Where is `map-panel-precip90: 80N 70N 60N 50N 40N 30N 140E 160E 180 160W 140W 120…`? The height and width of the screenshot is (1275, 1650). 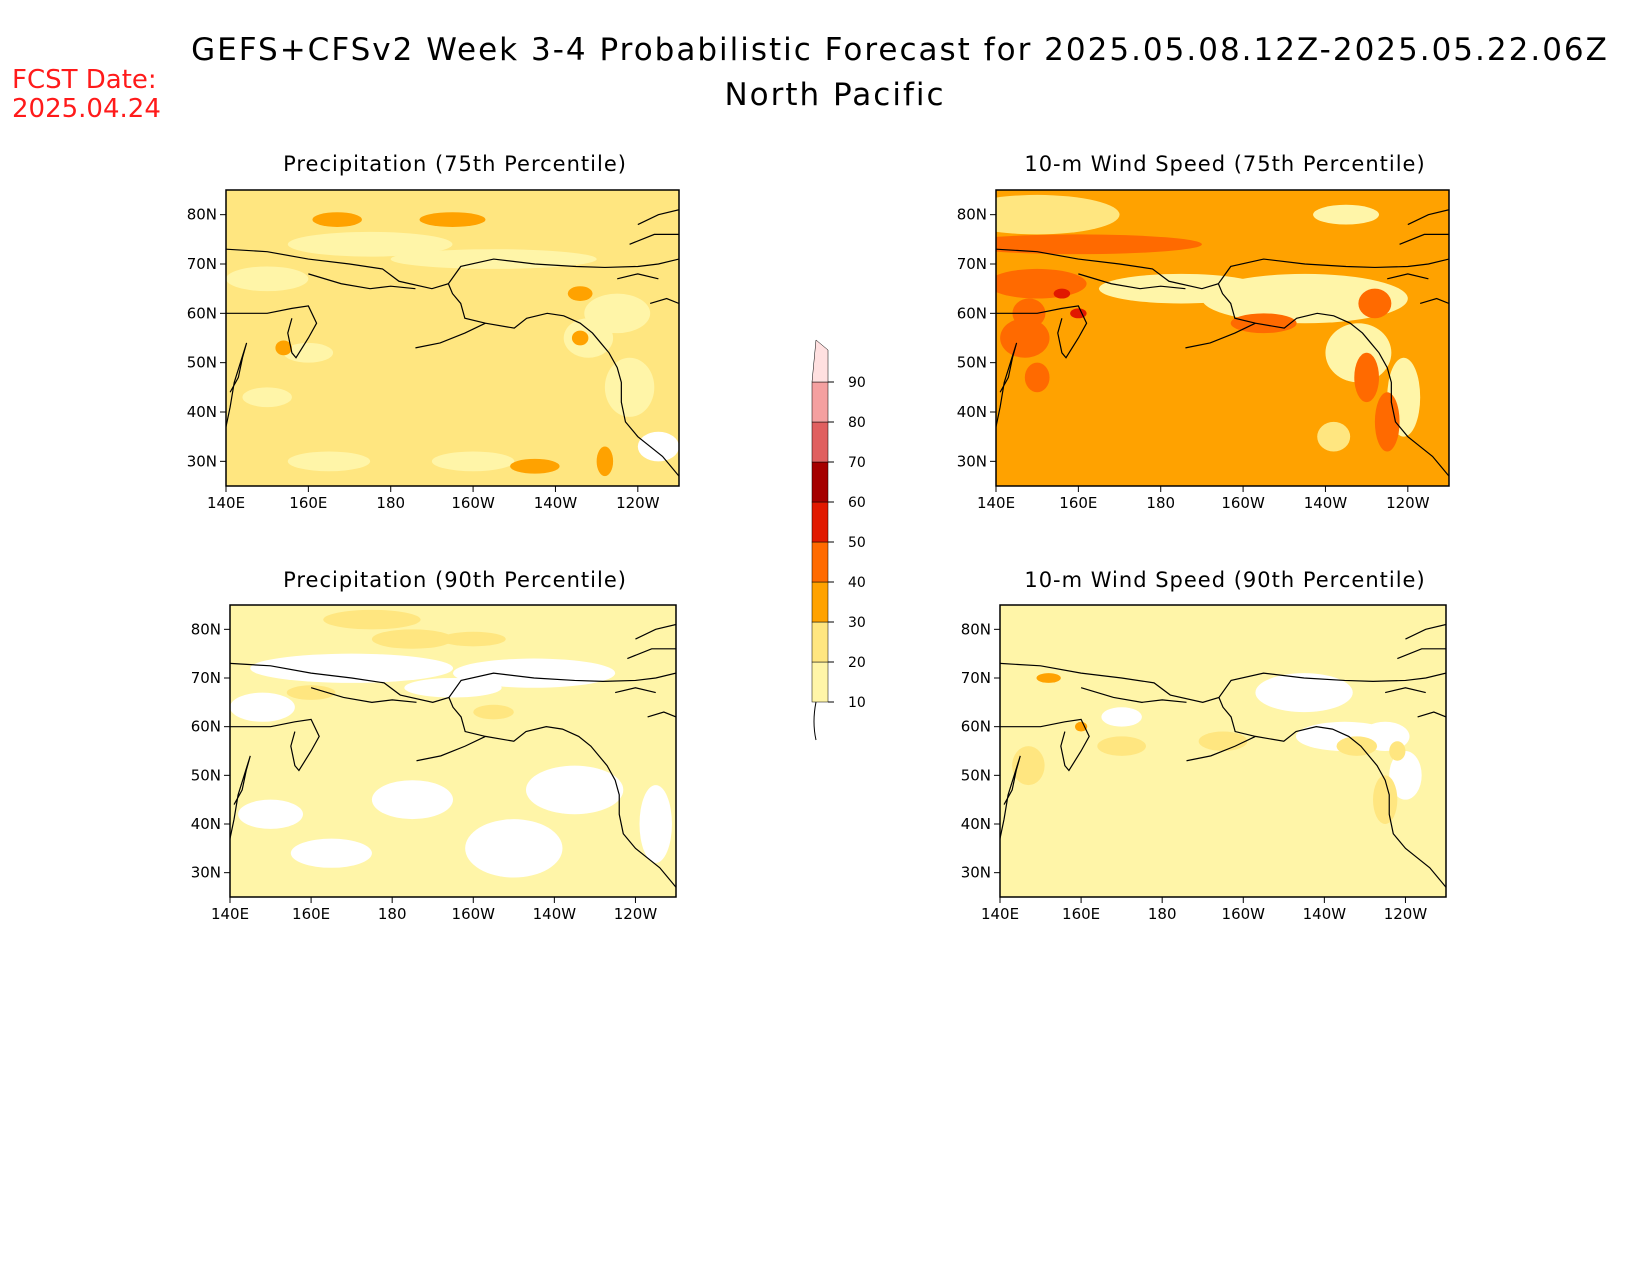 map-panel-precip90: 80N 70N 60N 50N 40N 30N 140E 160E 180 160W 140W 120… is located at coordinates (434, 763).